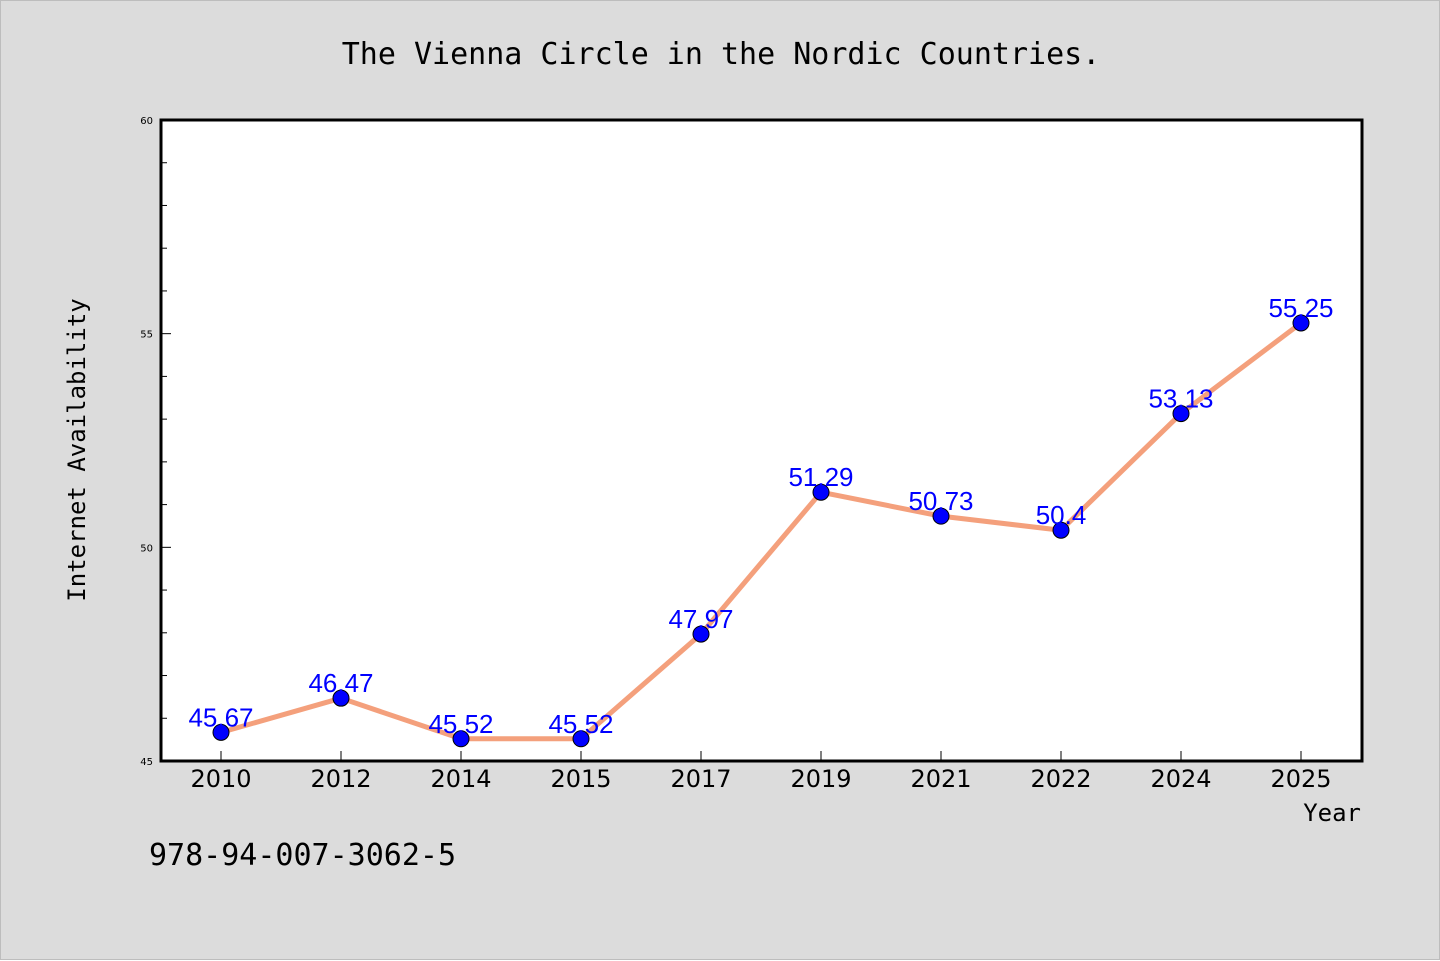 The height and width of the screenshot is (961, 1440). Describe the element at coordinates (340, 779) in the screenshot. I see `x-tick-label: 2012` at that location.